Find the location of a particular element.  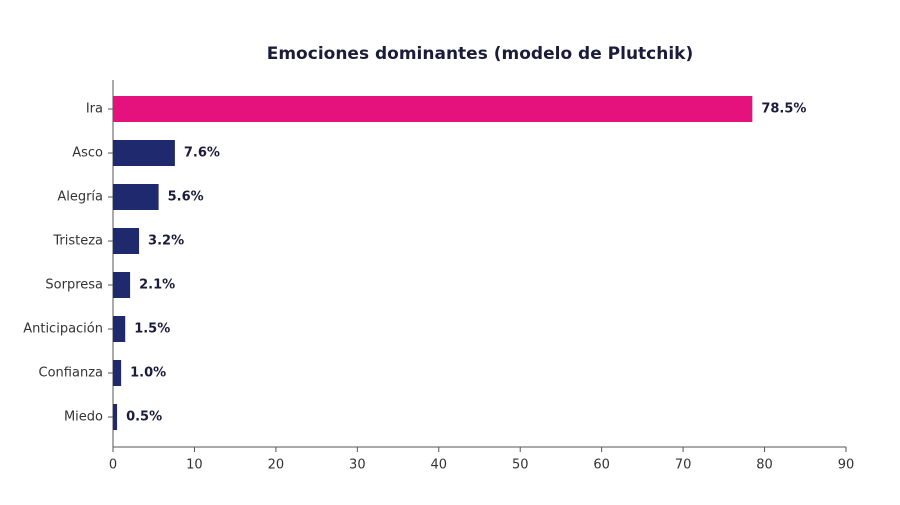

x-tick-label: 40 is located at coordinates (439, 465).